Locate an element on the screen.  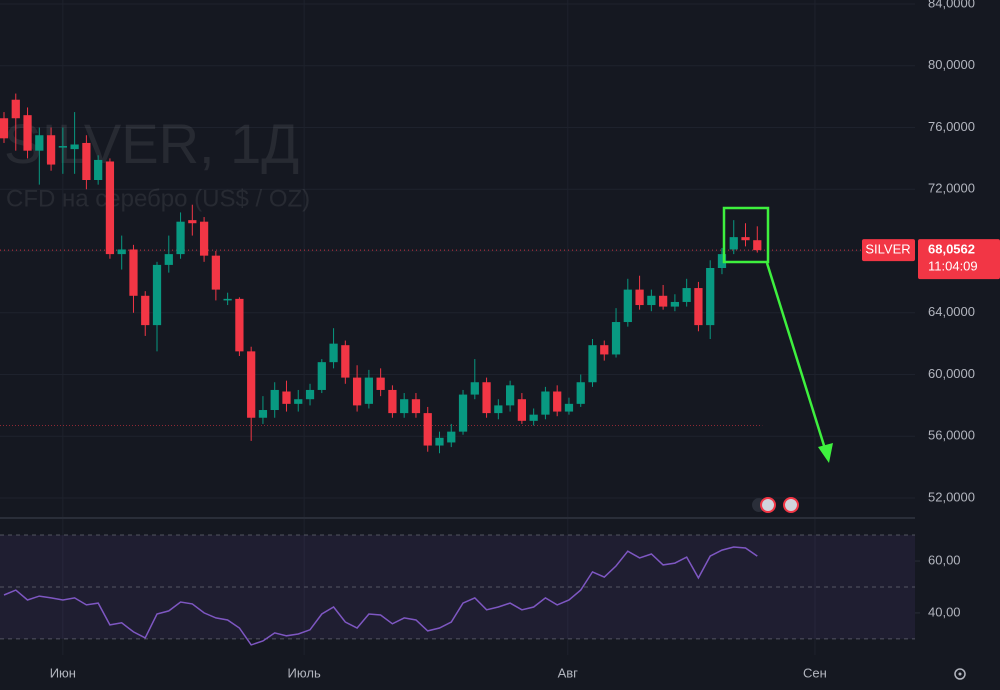
y-tick-label: 80,0000 is located at coordinates (951, 64).